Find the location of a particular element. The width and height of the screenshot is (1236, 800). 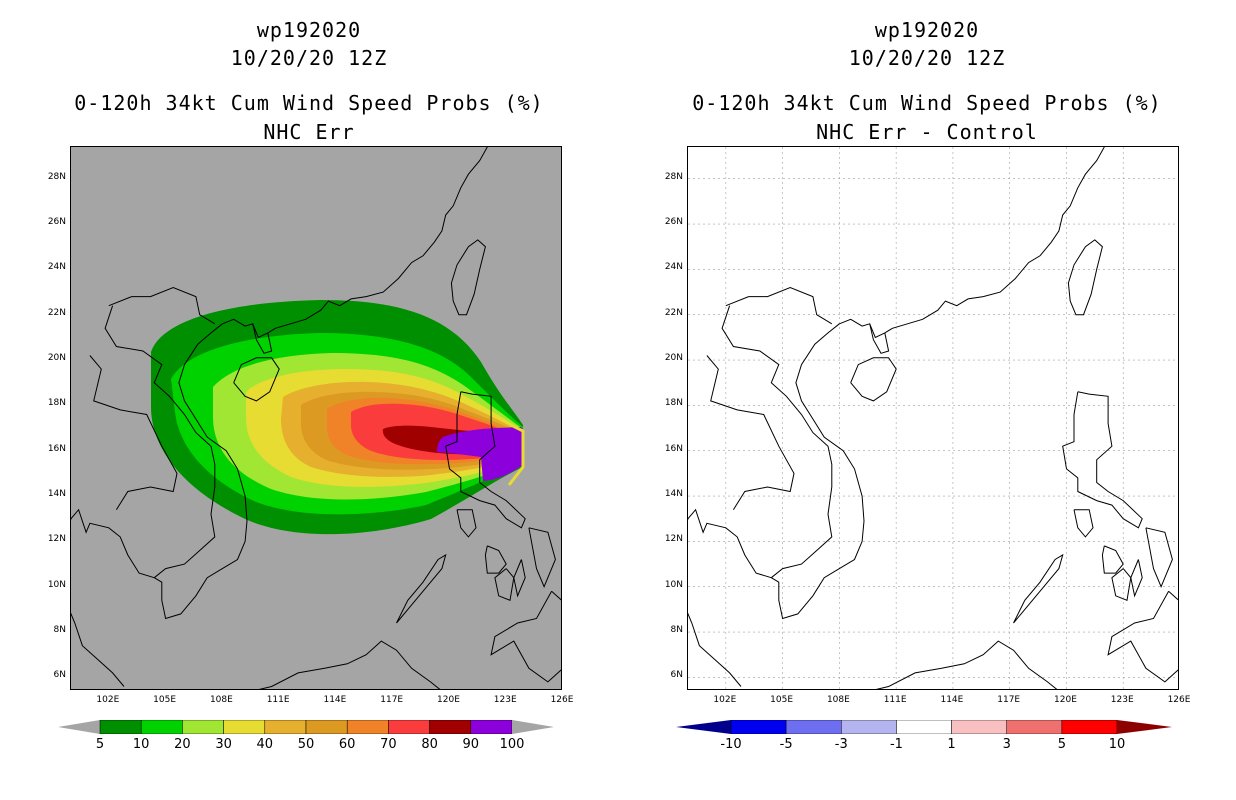

wind-probability-contours is located at coordinates (337, 417).